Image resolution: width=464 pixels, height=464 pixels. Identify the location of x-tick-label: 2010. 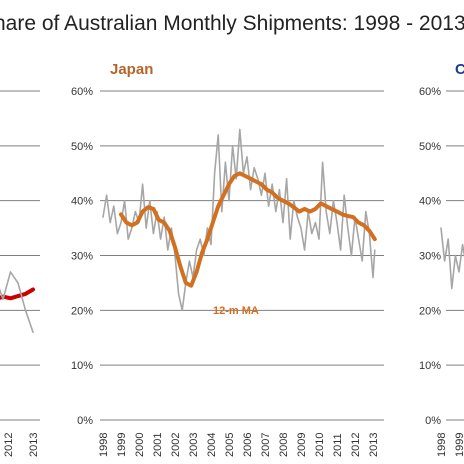
(320, 445).